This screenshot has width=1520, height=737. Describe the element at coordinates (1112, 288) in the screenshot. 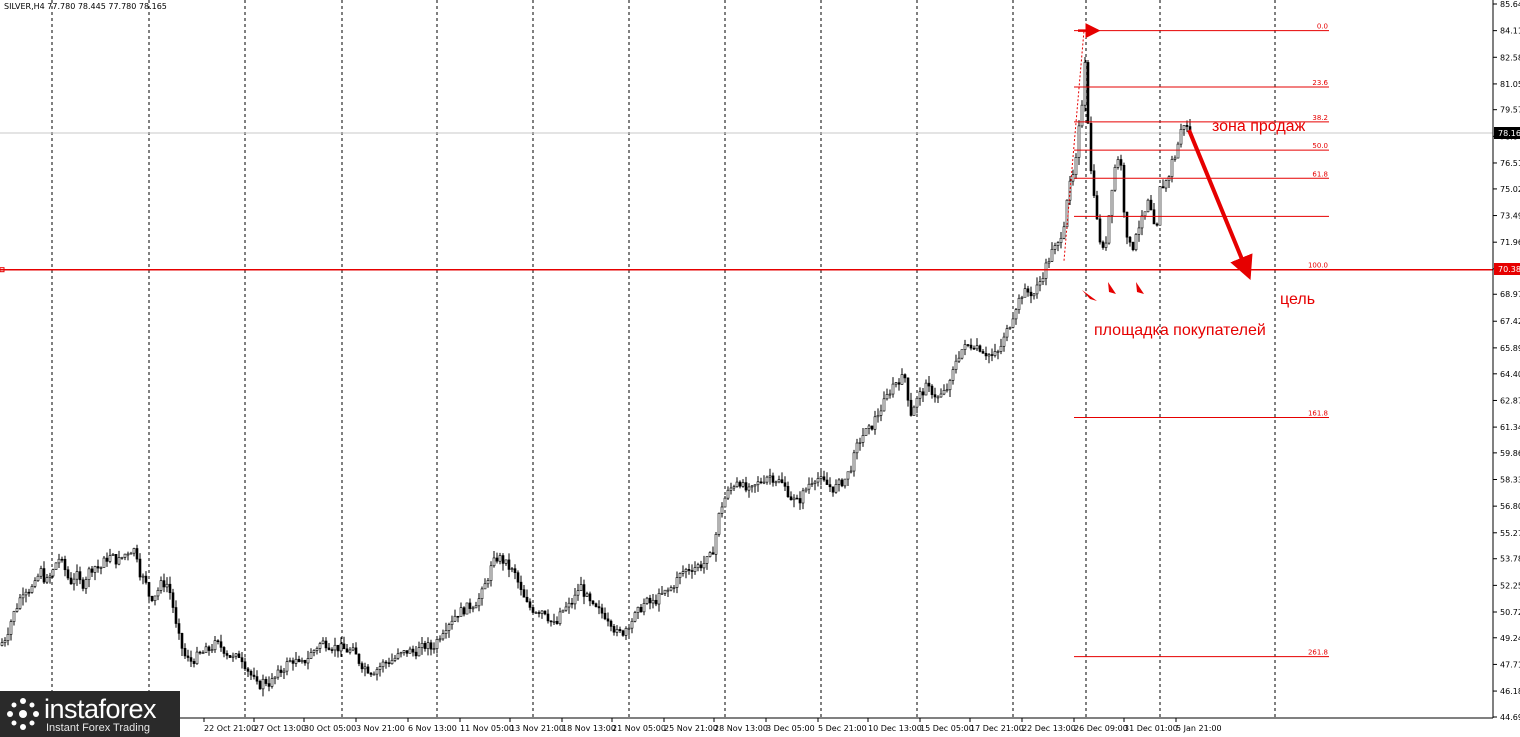

I see `buyer-arrow` at that location.